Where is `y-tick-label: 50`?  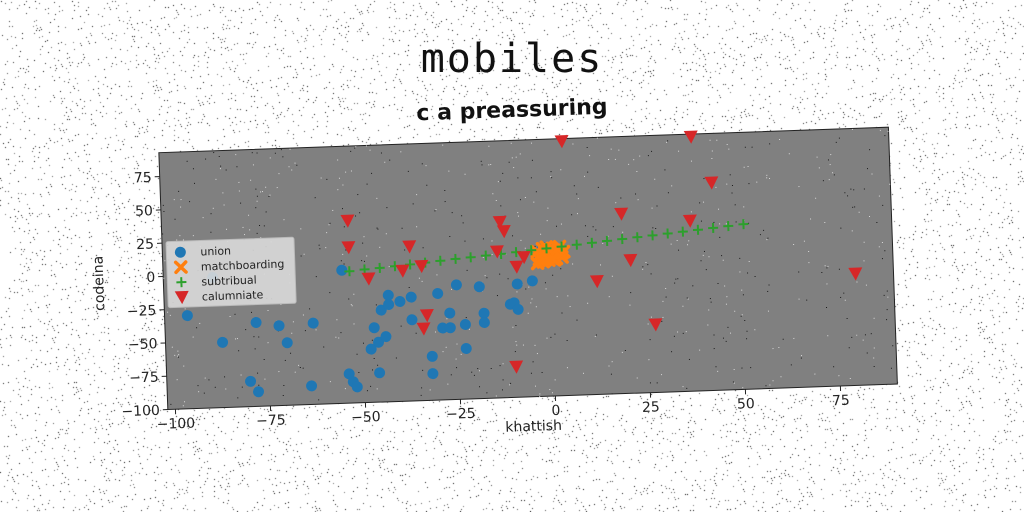
y-tick-label: 50 is located at coordinates (144, 211).